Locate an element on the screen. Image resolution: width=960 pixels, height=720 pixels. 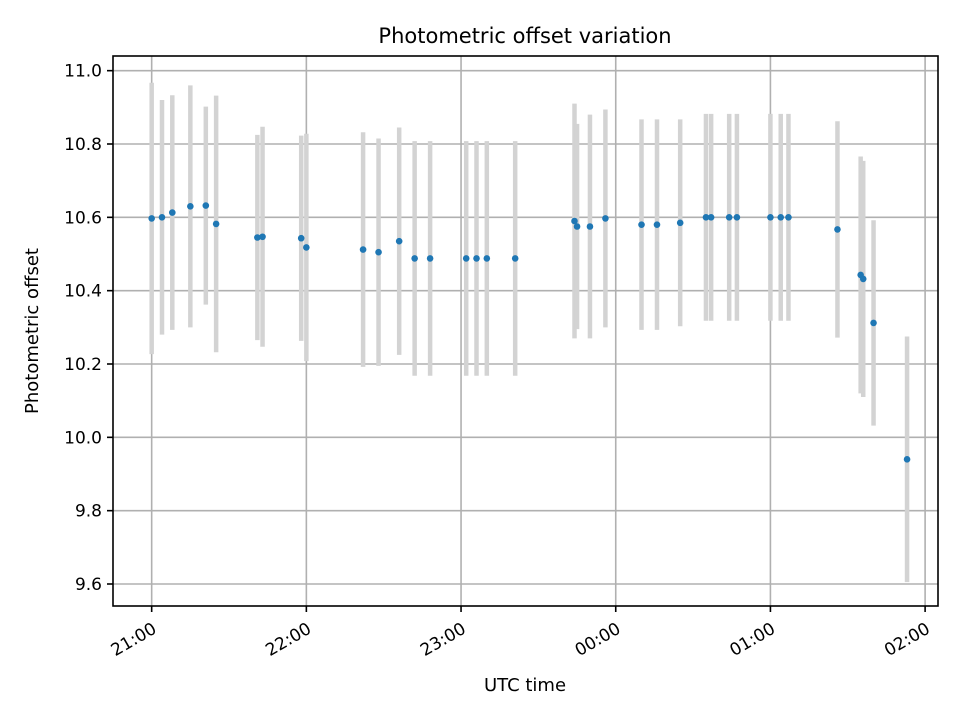
y-tick-label: 9.6 is located at coordinates (88, 585).